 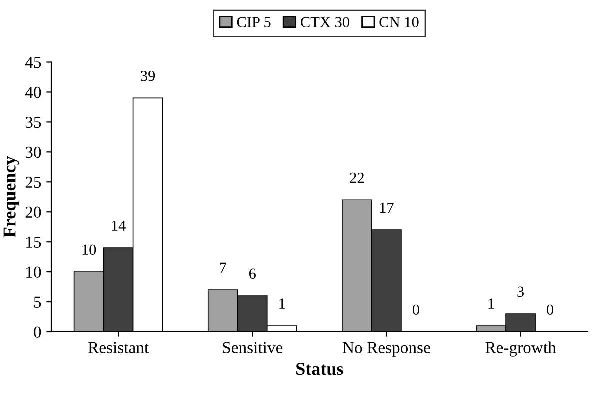 I want to click on legend-label: CIP 5, so click(x=254, y=22).